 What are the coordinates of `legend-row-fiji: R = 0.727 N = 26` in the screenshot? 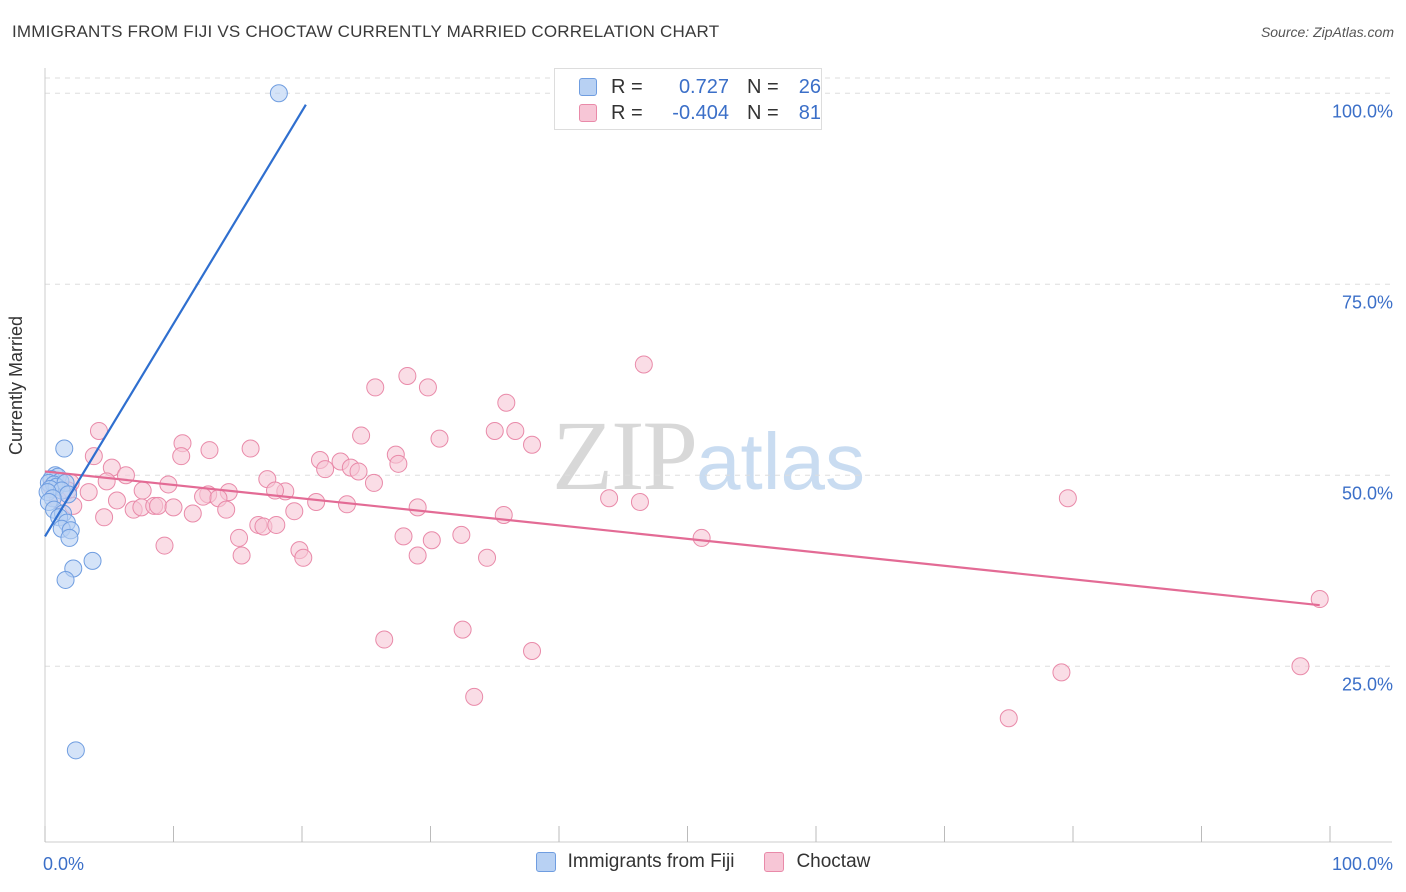 It's located at (700, 87).